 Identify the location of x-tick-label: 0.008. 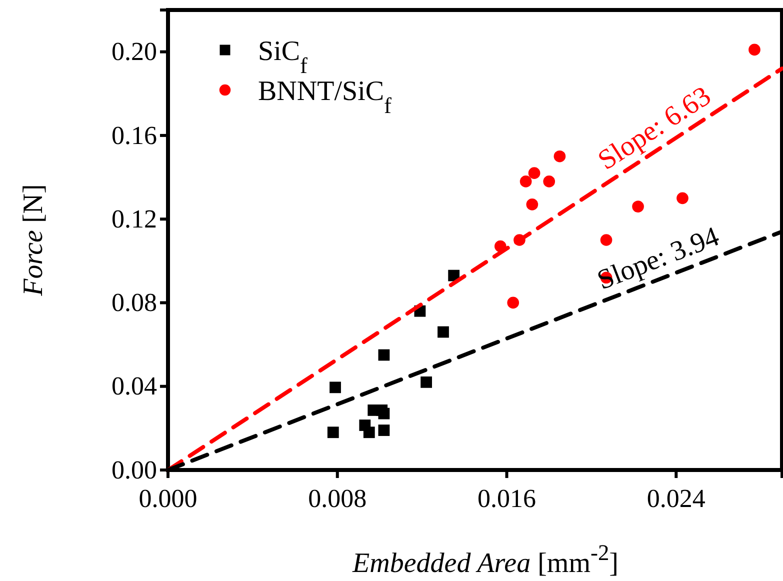
(337, 498).